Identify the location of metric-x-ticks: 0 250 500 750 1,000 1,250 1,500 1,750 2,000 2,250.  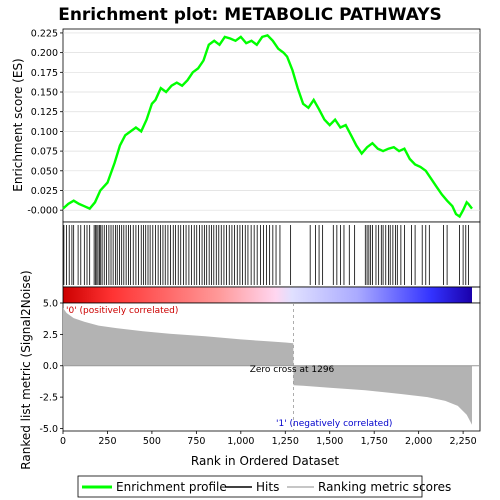
(268, 439).